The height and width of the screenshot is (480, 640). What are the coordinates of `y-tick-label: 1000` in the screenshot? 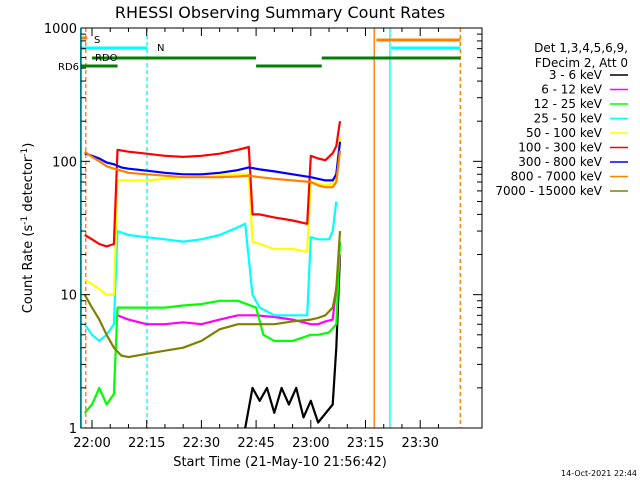 It's located at (60, 29).